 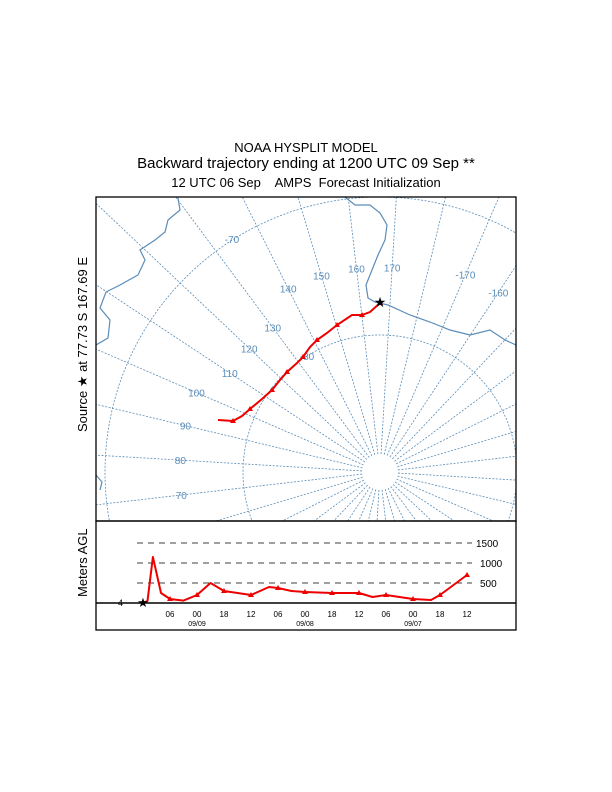 What do you see at coordinates (487, 544) in the screenshot?
I see `y-tick-label: 1500` at bounding box center [487, 544].